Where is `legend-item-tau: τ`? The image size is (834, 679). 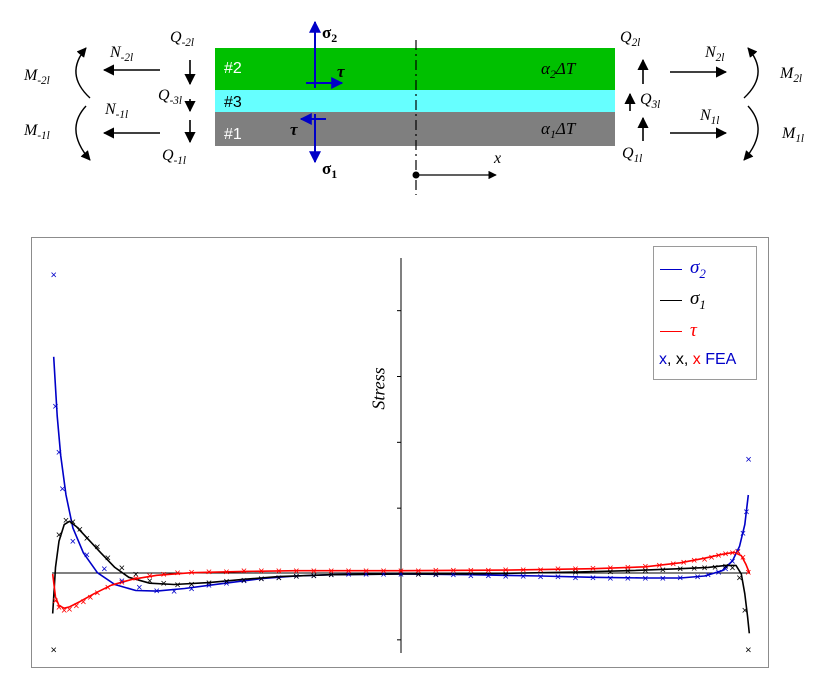 legend-item-tau: τ is located at coordinates (678, 331).